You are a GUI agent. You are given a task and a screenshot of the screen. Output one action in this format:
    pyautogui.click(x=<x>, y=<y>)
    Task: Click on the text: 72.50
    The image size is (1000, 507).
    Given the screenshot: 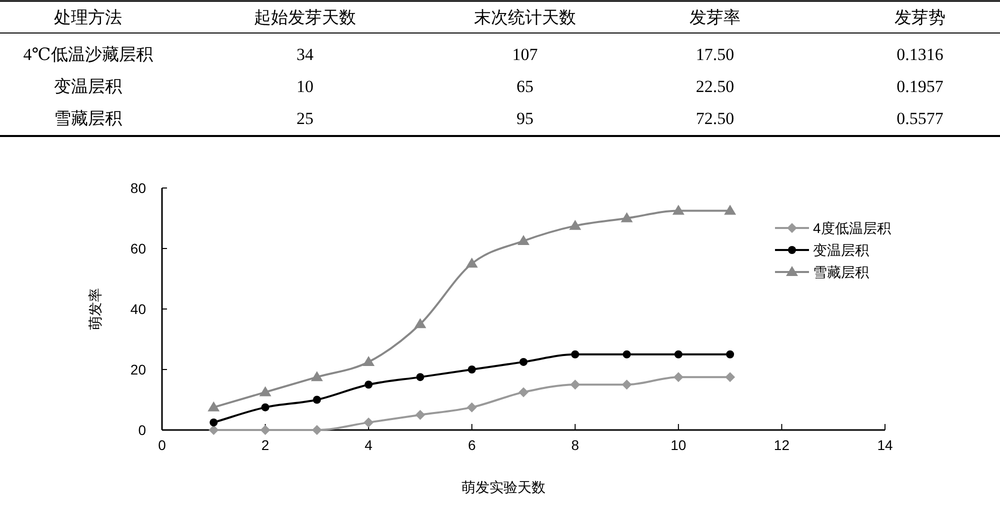 What is the action you would take?
    pyautogui.click(x=715, y=118)
    